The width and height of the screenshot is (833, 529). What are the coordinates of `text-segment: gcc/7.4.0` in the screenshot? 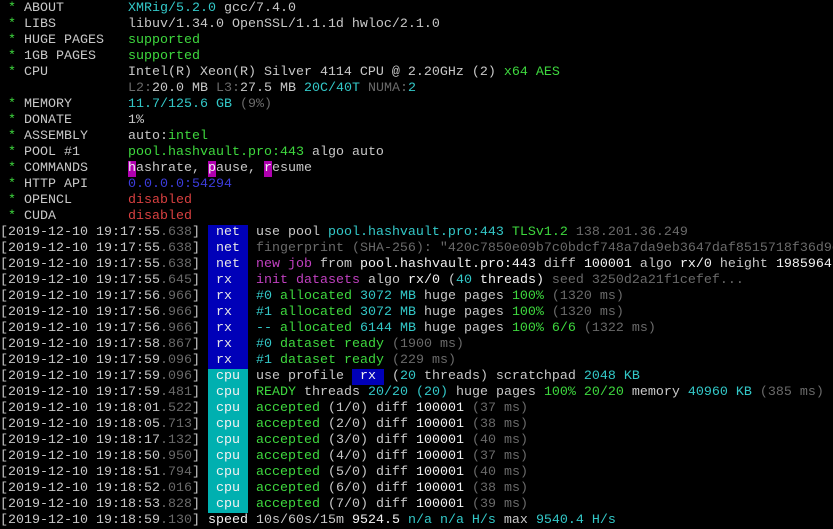 It's located at (255, 8).